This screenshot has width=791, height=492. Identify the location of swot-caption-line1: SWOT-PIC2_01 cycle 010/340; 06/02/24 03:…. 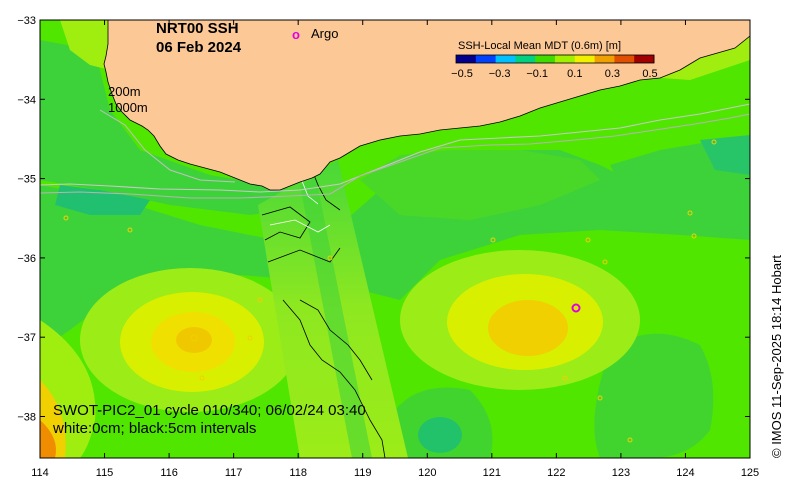
(209, 410).